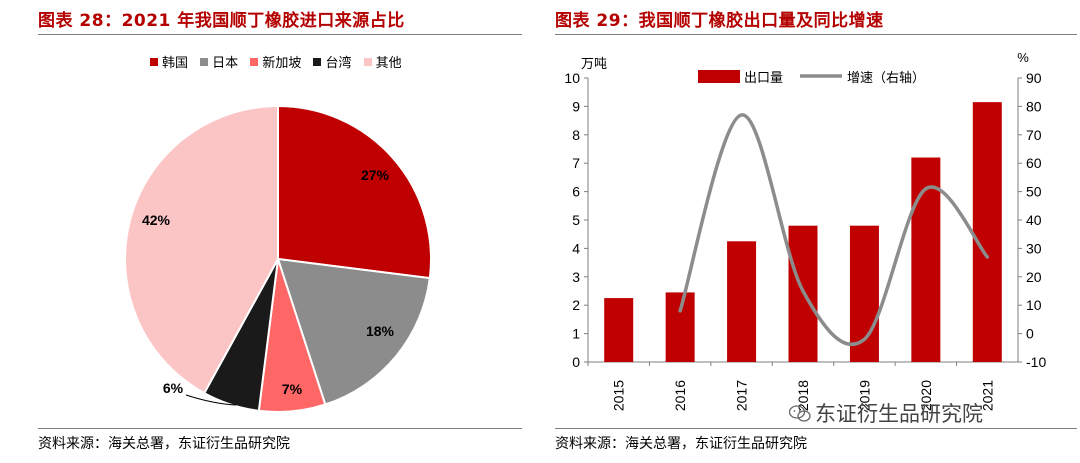 The image size is (1080, 463). Describe the element at coordinates (719, 21) in the screenshot. I see `chart-title: 图表 29：我国顺丁橡胶出口量及同比增速` at that location.